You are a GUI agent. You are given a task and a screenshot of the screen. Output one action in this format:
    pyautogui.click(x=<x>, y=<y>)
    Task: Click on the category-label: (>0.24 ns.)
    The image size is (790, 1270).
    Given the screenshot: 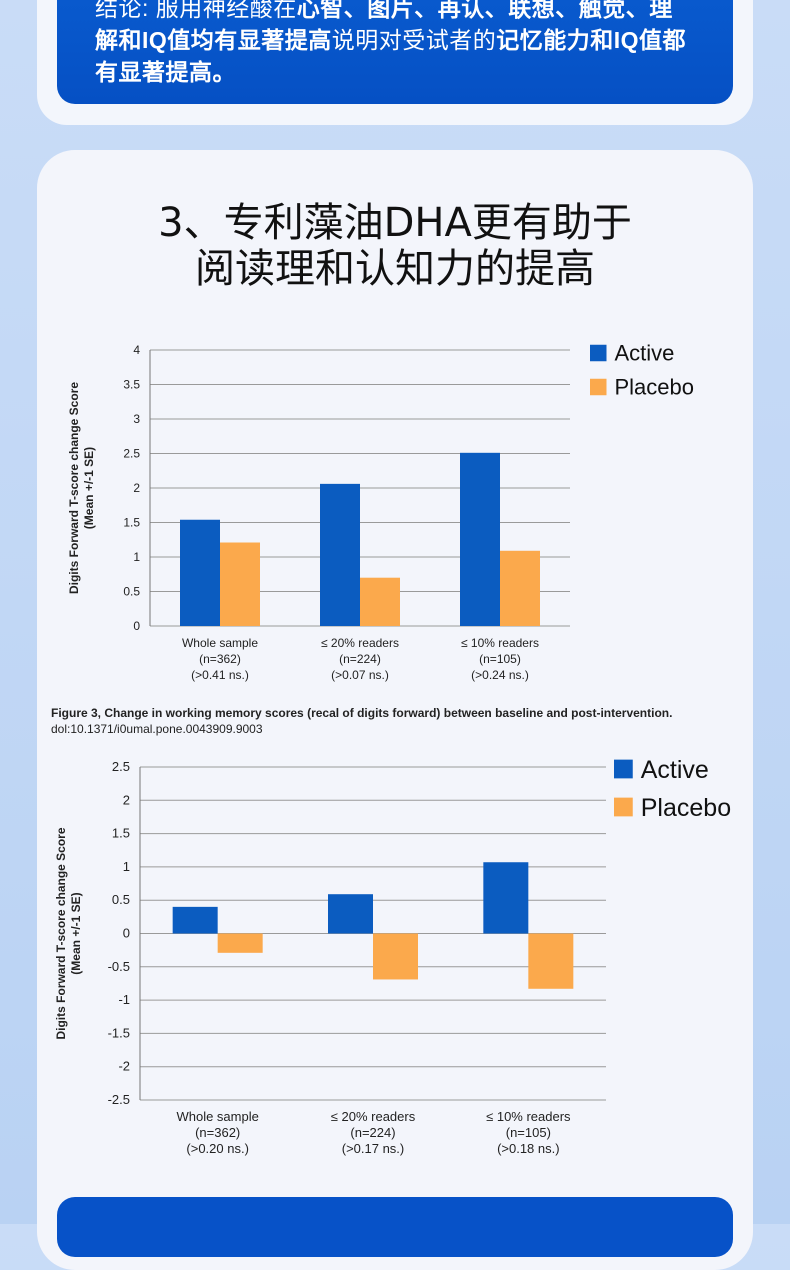 What is the action you would take?
    pyautogui.click(x=500, y=675)
    